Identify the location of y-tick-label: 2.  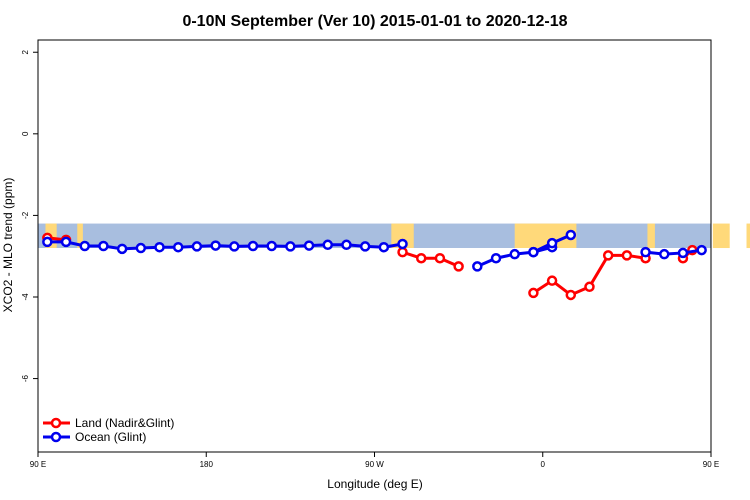
(25, 51).